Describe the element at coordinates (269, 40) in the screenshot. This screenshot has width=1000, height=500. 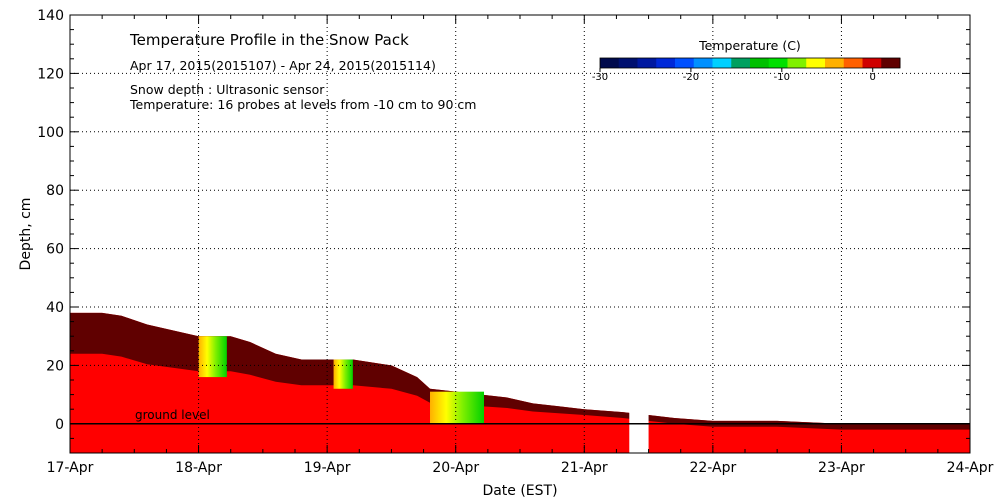
I see `chart-title: Temperature Profile in the Snow Pack` at that location.